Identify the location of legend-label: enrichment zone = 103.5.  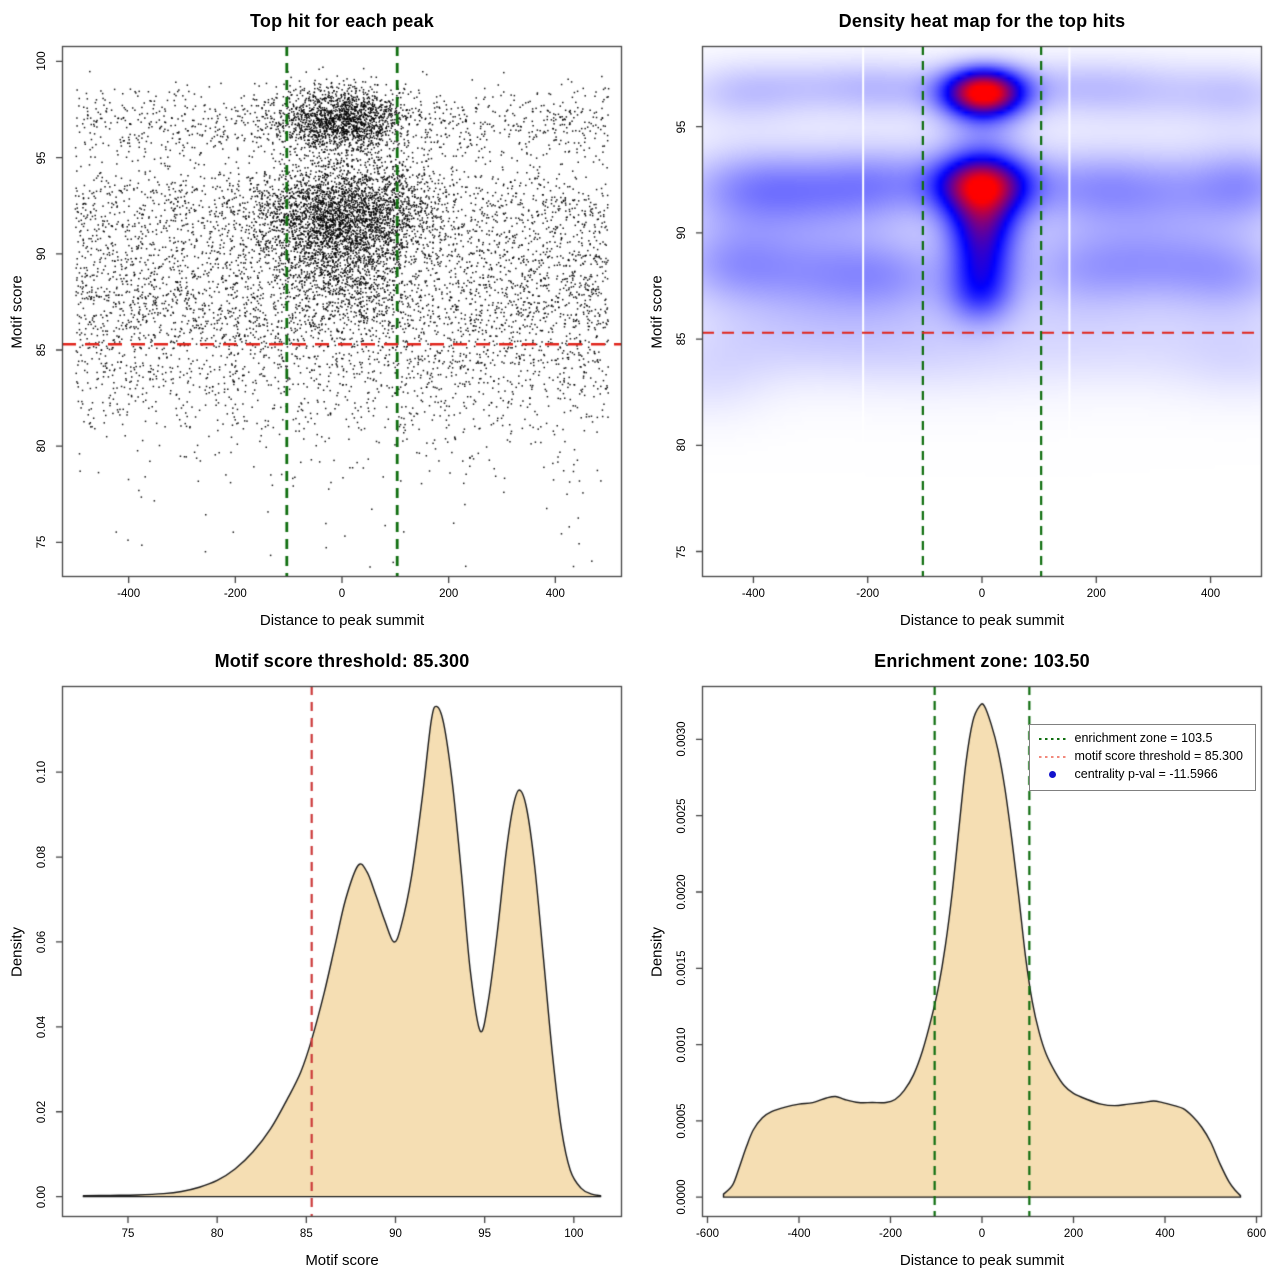
(1143, 738).